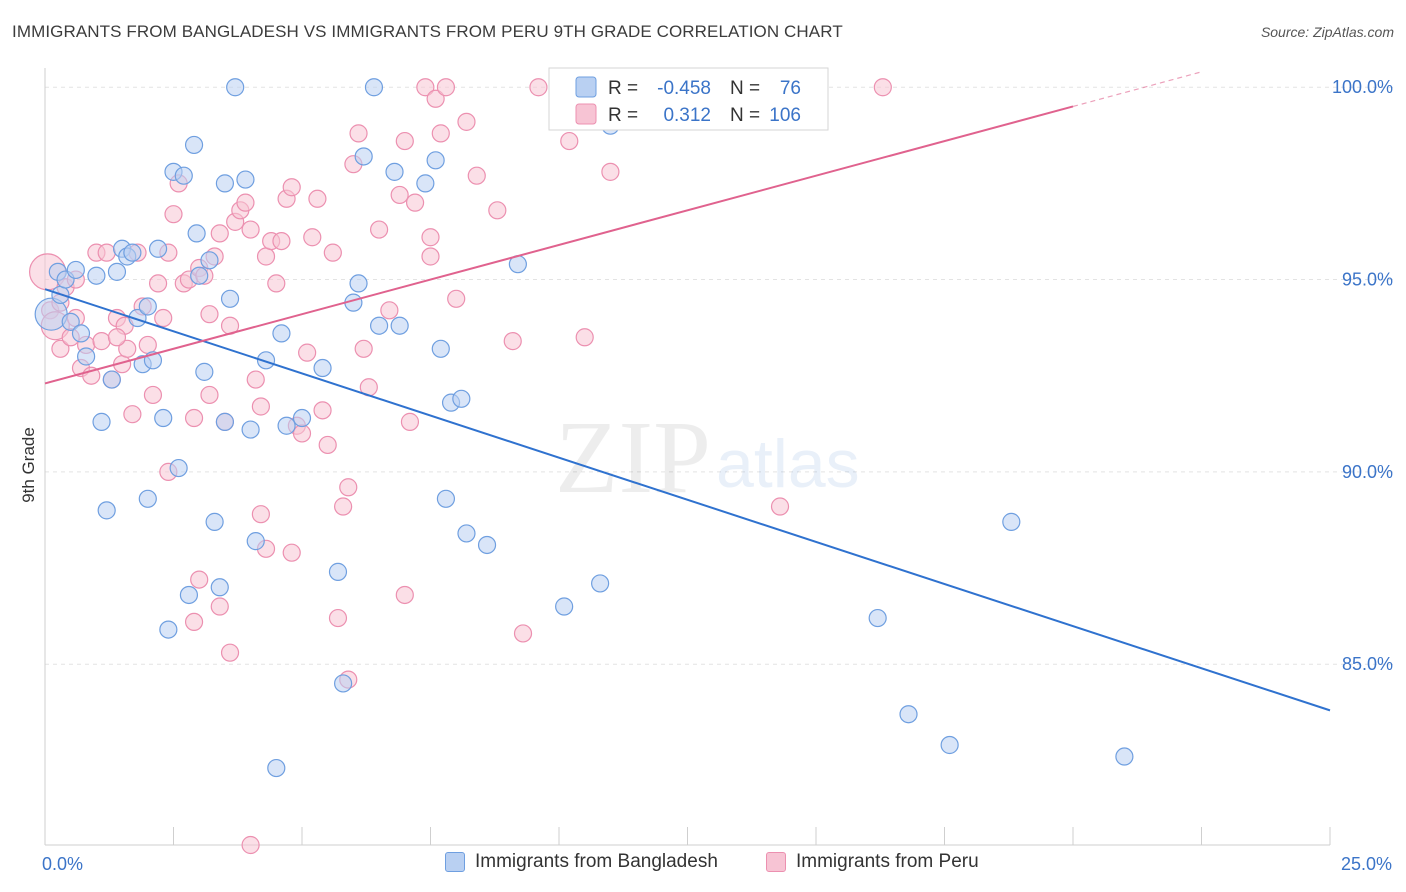 Image resolution: width=1406 pixels, height=892 pixels. I want to click on legend-label-bangladesh: Immigrants from Bangladesh, so click(596, 861).